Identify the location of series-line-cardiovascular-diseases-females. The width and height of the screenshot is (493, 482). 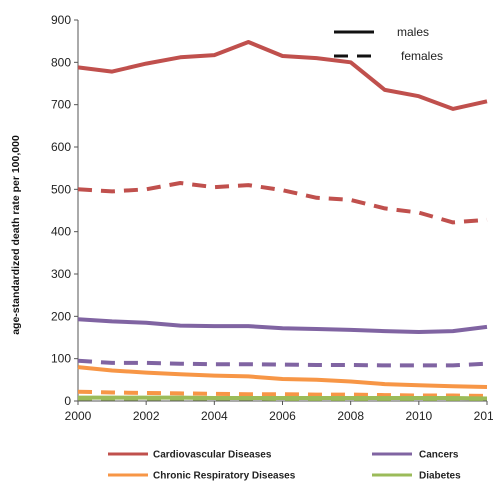
(282, 202).